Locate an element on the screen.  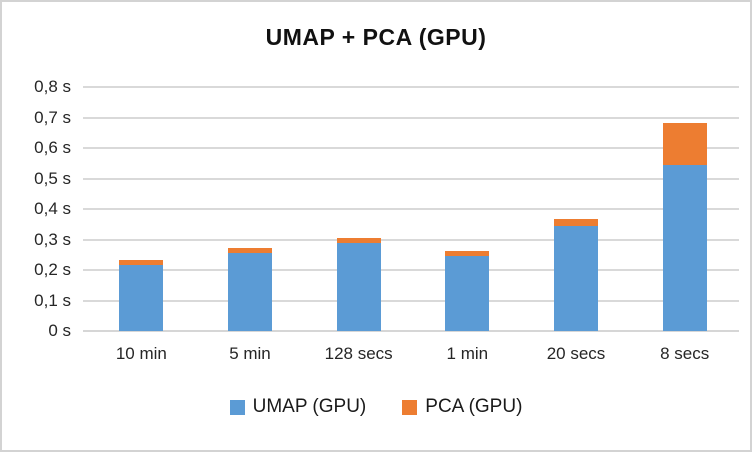
x-tick-label: 20 secs is located at coordinates (576, 353).